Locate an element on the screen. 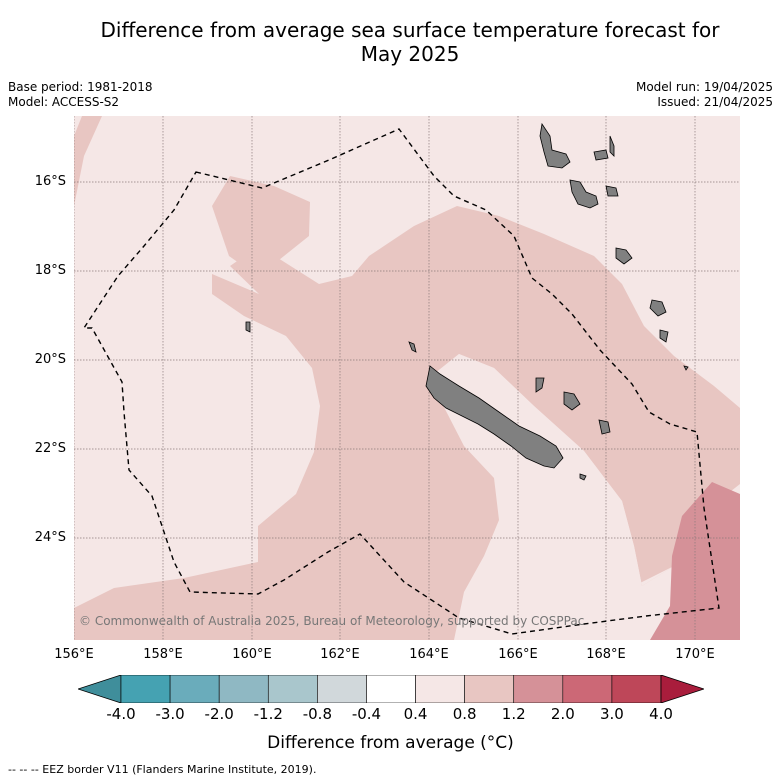  colorbar is located at coordinates (391, 689).